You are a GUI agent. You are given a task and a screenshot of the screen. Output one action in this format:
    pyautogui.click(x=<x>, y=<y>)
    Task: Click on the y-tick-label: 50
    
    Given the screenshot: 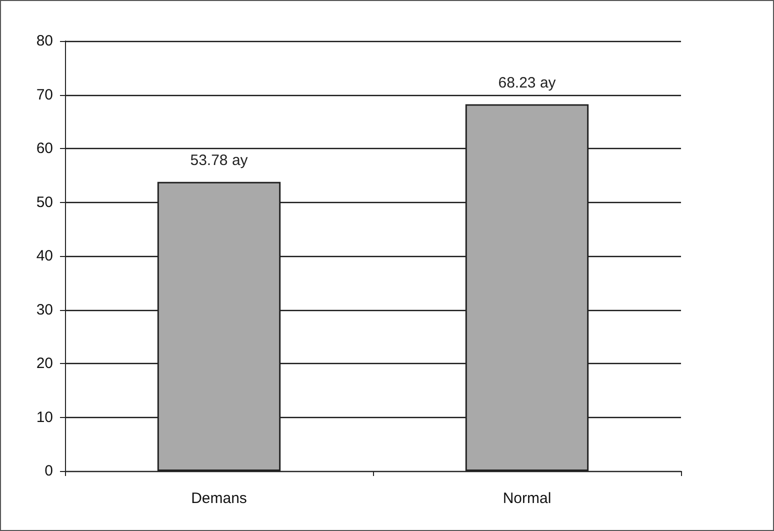 What is the action you would take?
    pyautogui.click(x=44, y=202)
    